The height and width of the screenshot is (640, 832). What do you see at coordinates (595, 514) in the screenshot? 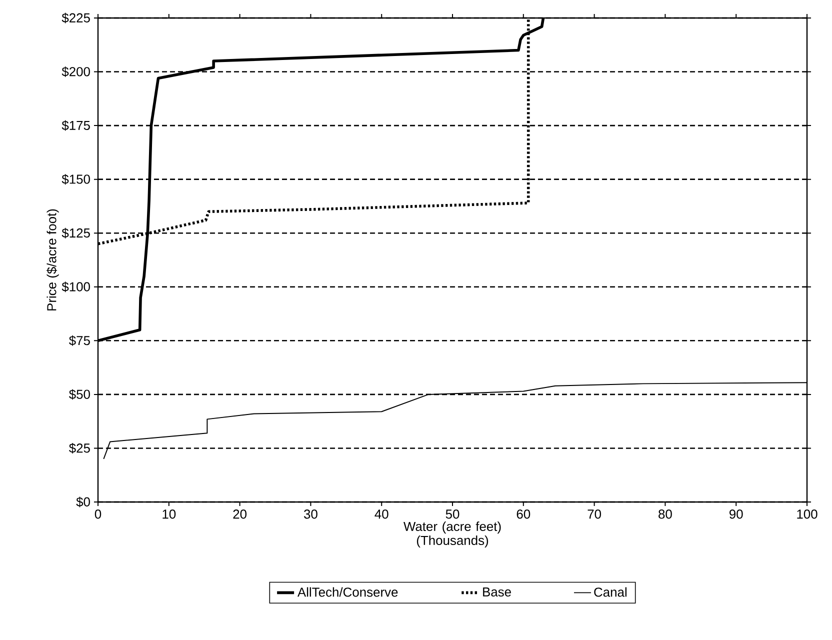
I see `x-tick-label: 70` at bounding box center [595, 514].